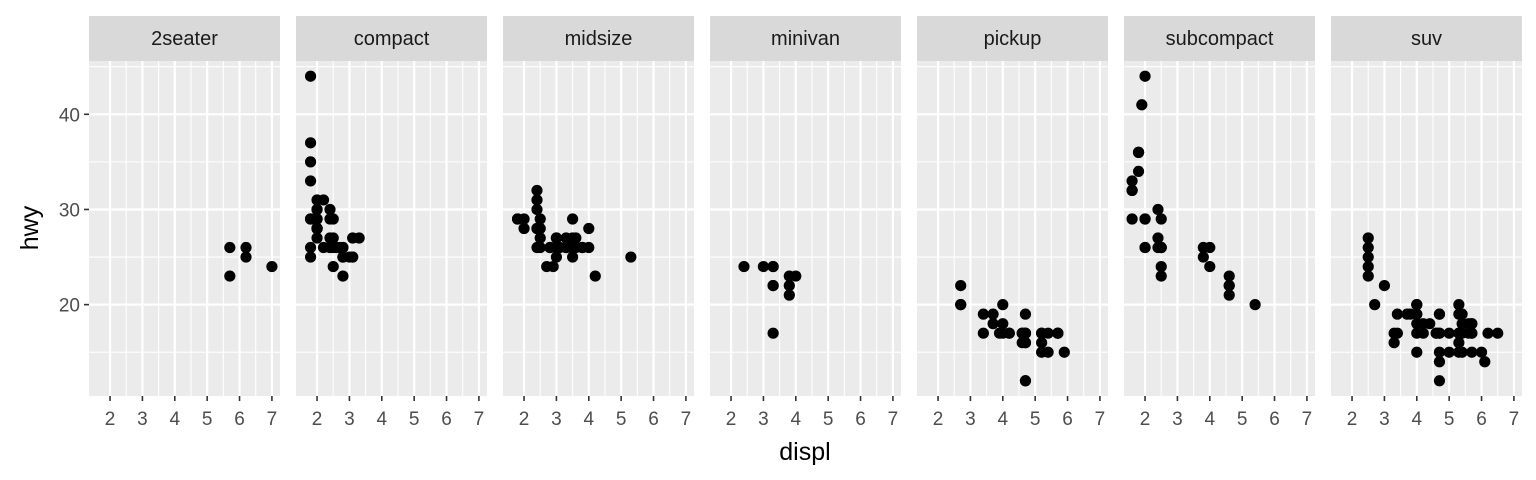 This screenshot has width=1536, height=480. What do you see at coordinates (69, 210) in the screenshot?
I see `y-tick-label: 30` at bounding box center [69, 210].